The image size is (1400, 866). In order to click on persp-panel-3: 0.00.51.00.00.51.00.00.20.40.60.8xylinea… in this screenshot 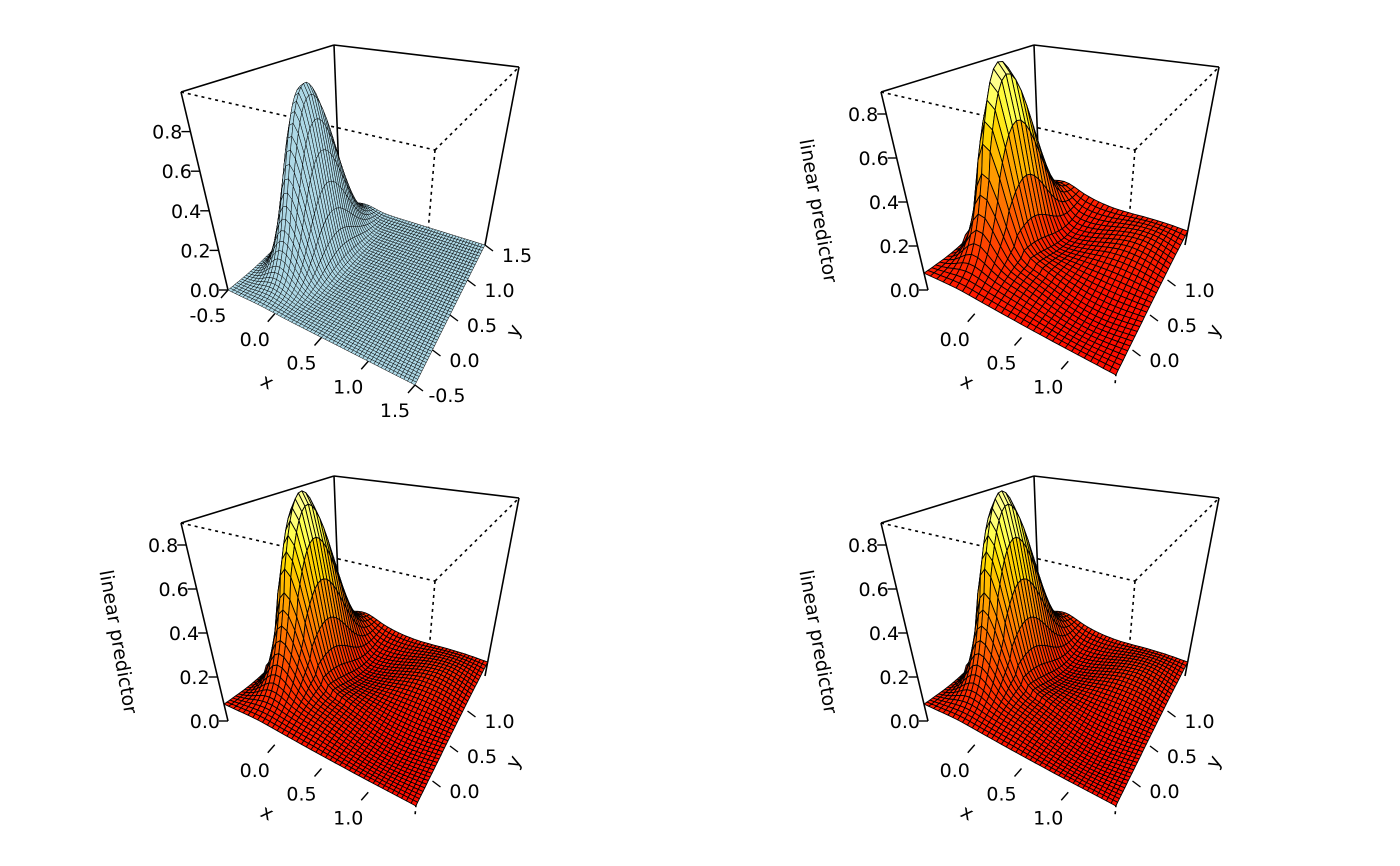, I will do `click(310, 652)`.